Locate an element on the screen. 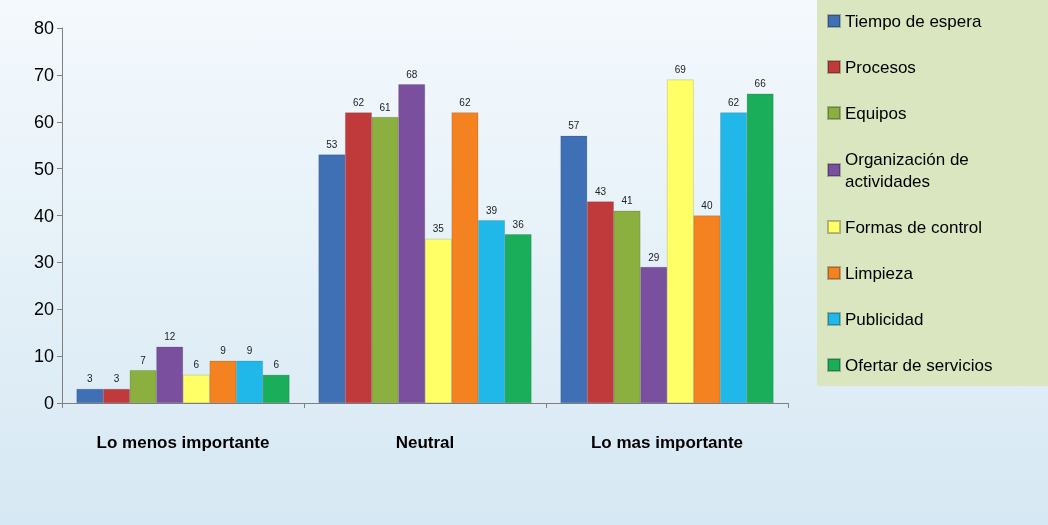 Image resolution: width=1048 pixels, height=525 pixels. legend-label: Publicidad is located at coordinates (884, 319).